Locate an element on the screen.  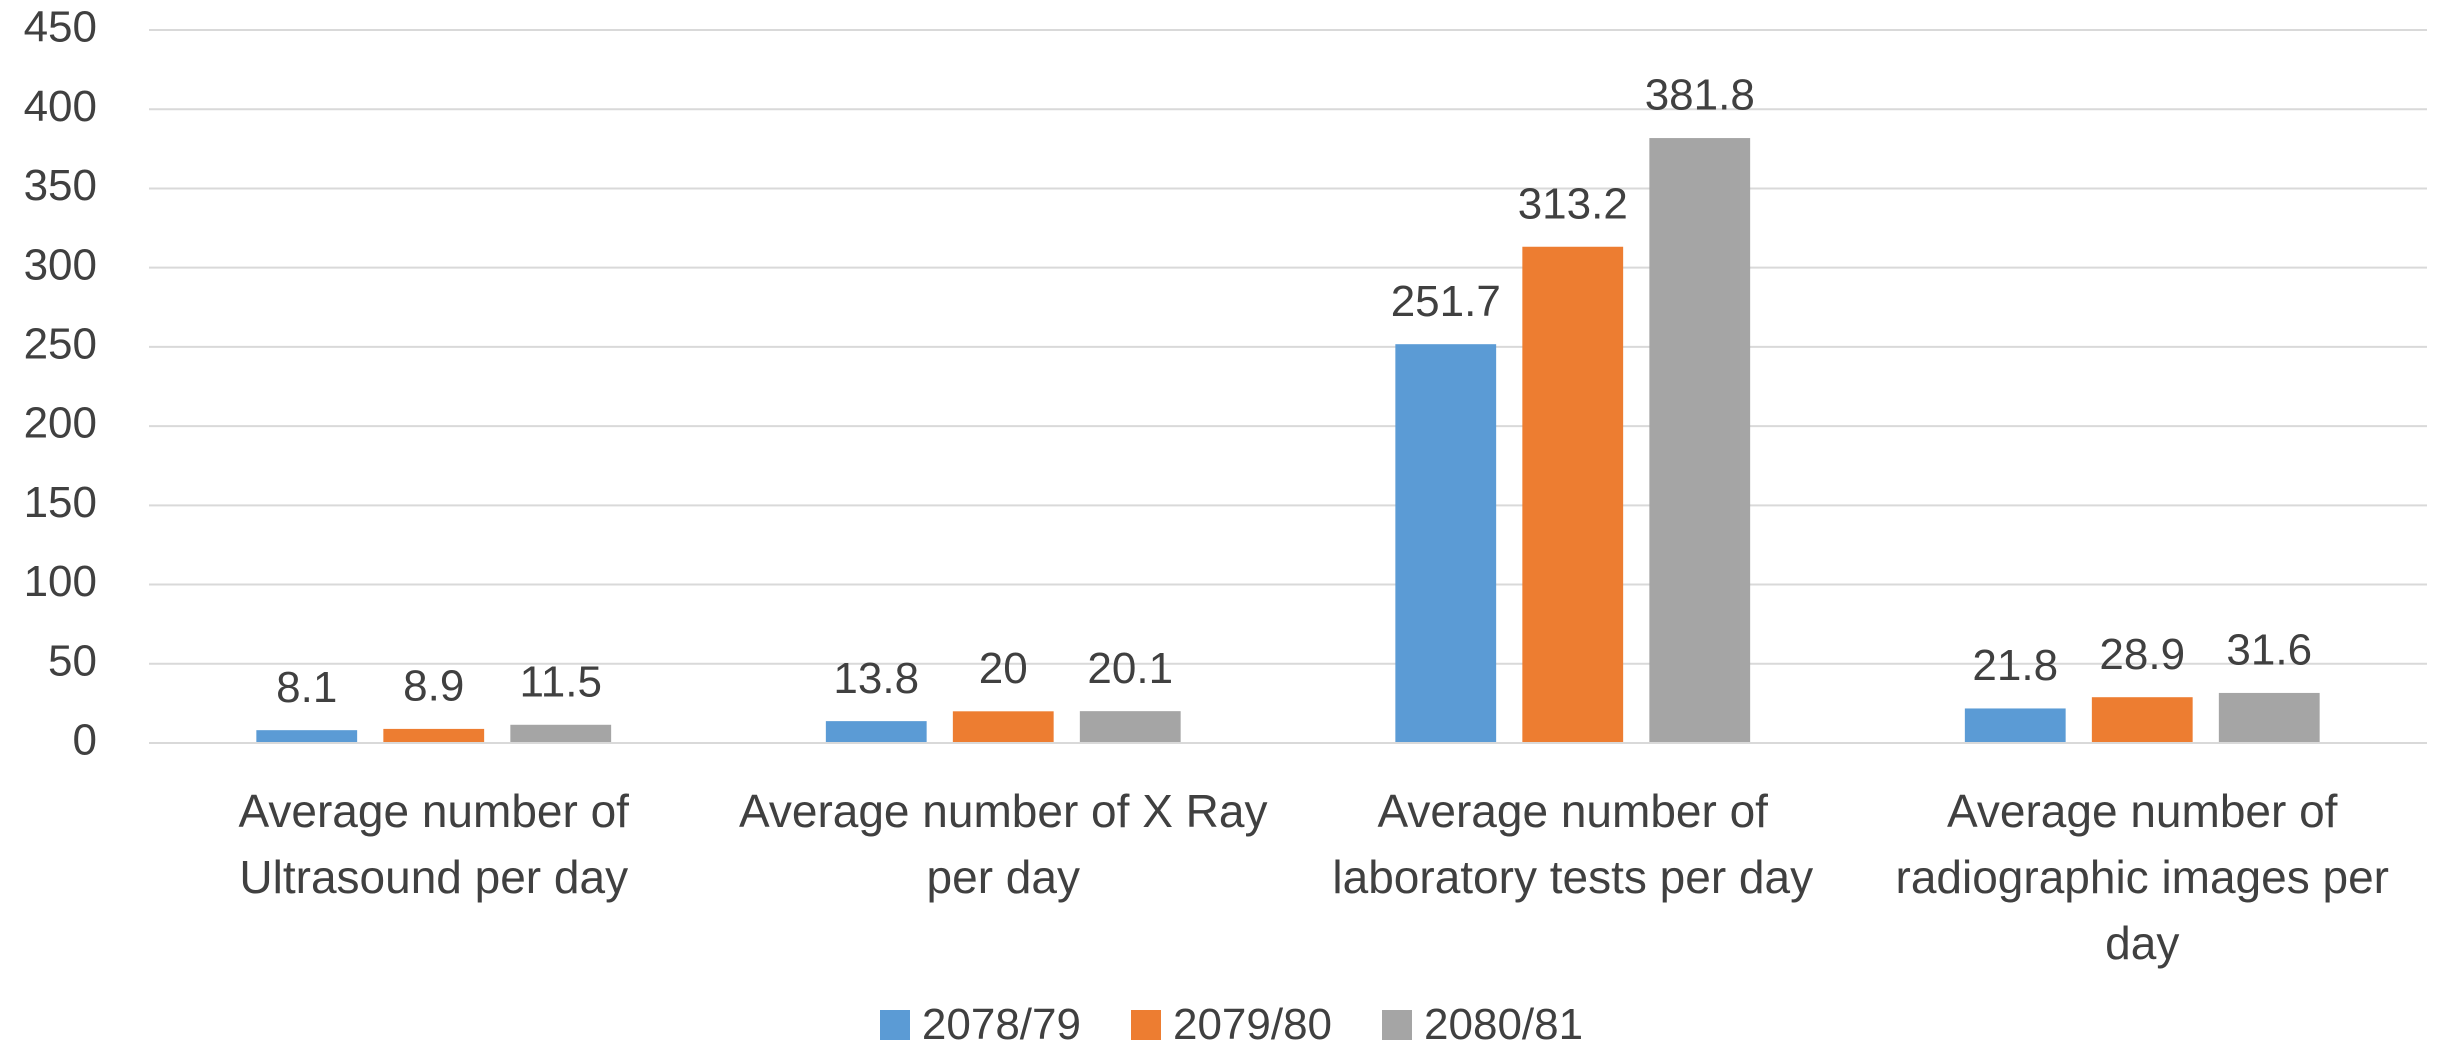
y-tick-label: 0 is located at coordinates (85, 740).